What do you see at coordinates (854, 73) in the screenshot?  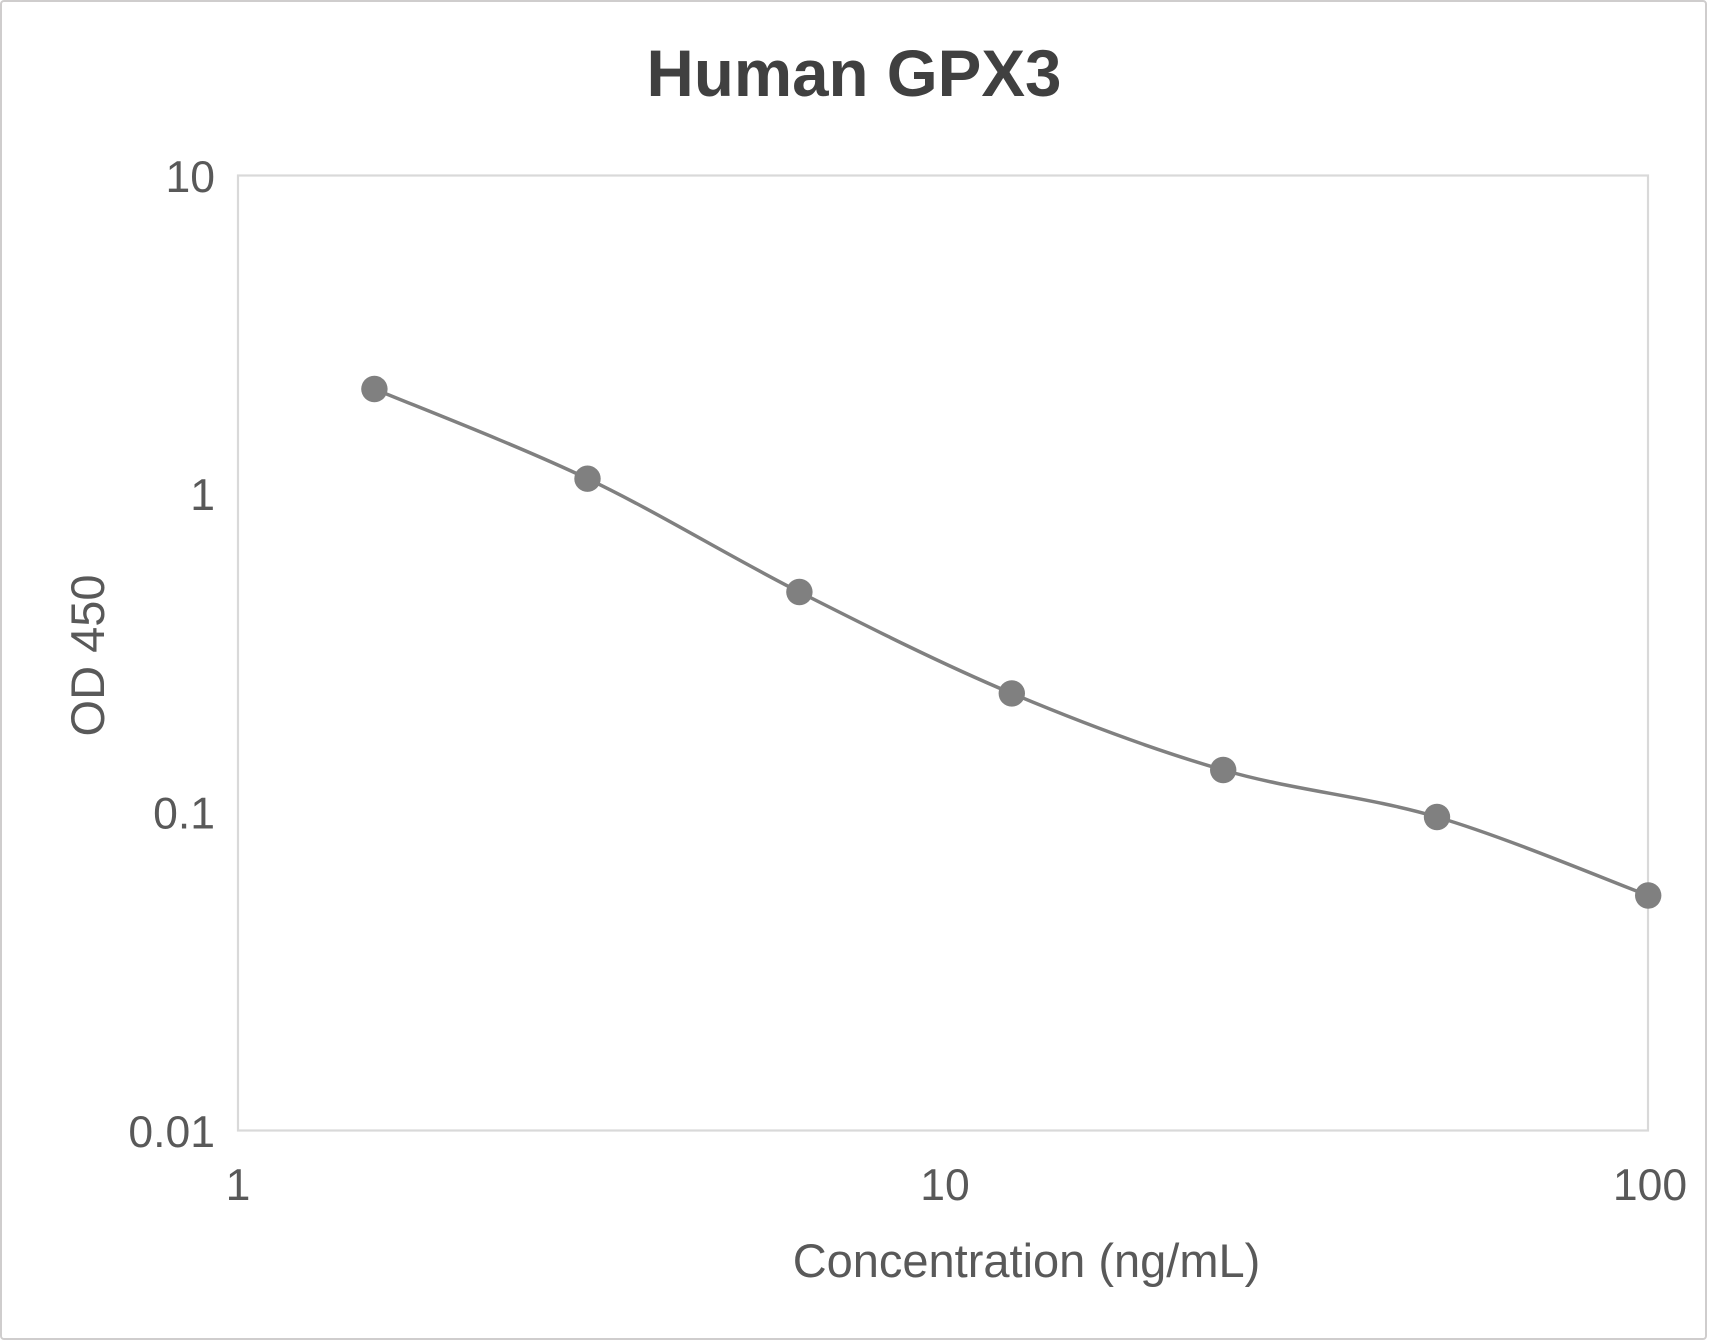 I see `svg-text: Human GPX3` at bounding box center [854, 73].